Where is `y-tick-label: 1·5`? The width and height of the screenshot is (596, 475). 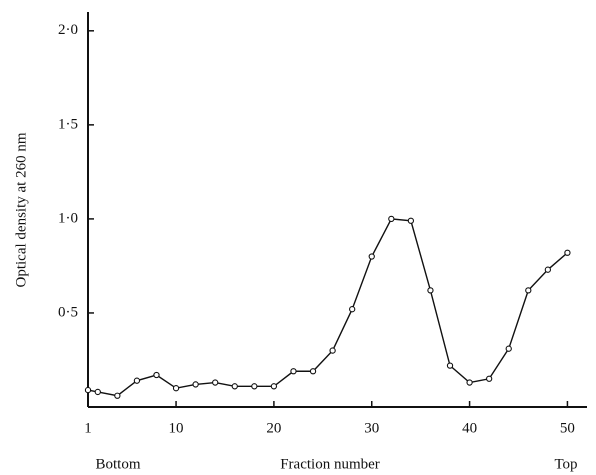
y-tick-label: 1·5 is located at coordinates (68, 124).